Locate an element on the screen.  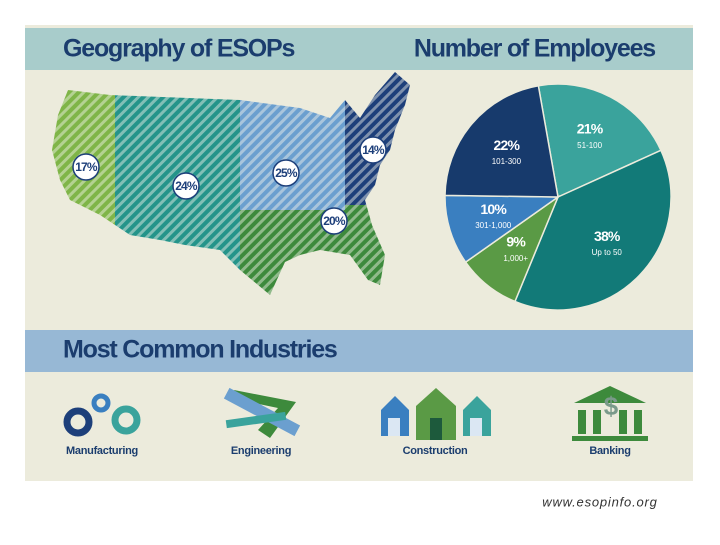
industry-label: Construction is located at coordinates (435, 451).